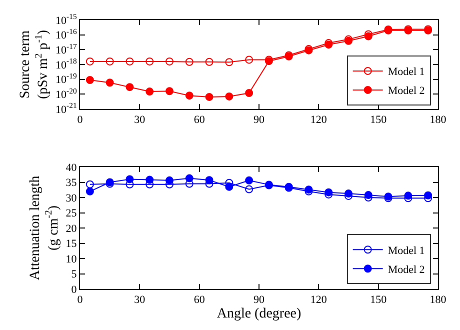 The height and width of the screenshot is (330, 460). Describe the element at coordinates (72, 214) in the screenshot. I see `y-tick-label: 25` at that location.